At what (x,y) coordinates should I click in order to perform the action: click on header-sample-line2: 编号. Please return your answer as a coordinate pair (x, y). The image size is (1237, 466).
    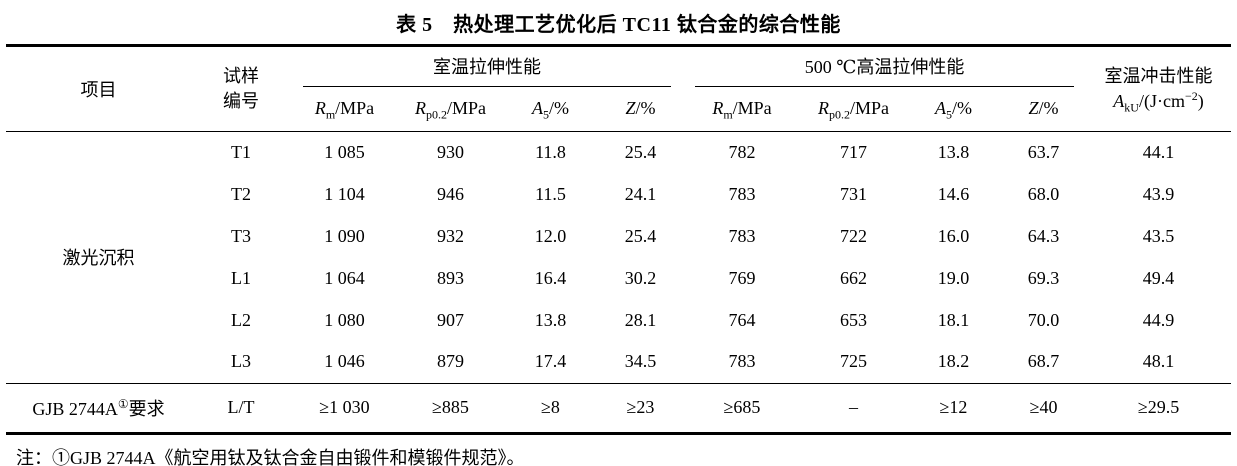
    Looking at the image, I should click on (241, 100).